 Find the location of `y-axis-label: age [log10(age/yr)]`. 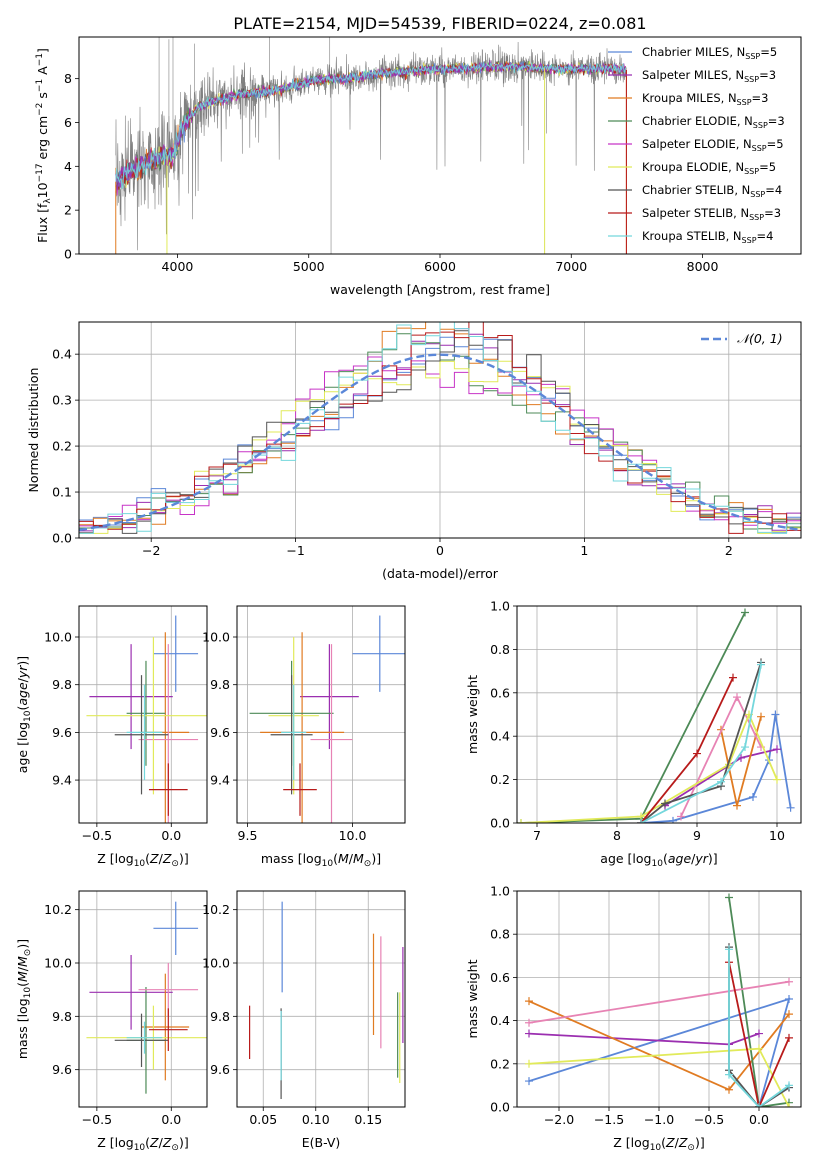

y-axis-label: age [log10(age/yr)] is located at coordinates (24, 714).